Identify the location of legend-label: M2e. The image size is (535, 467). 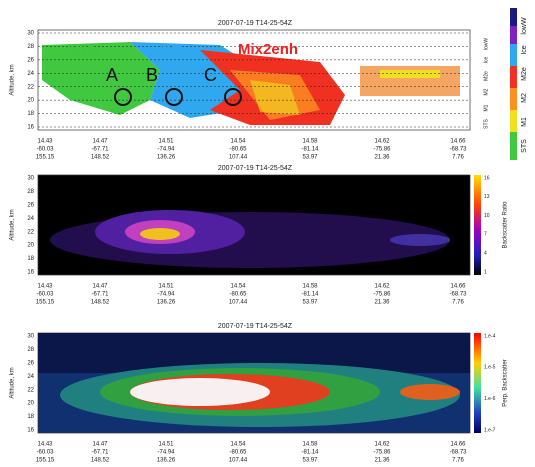
(486, 76).